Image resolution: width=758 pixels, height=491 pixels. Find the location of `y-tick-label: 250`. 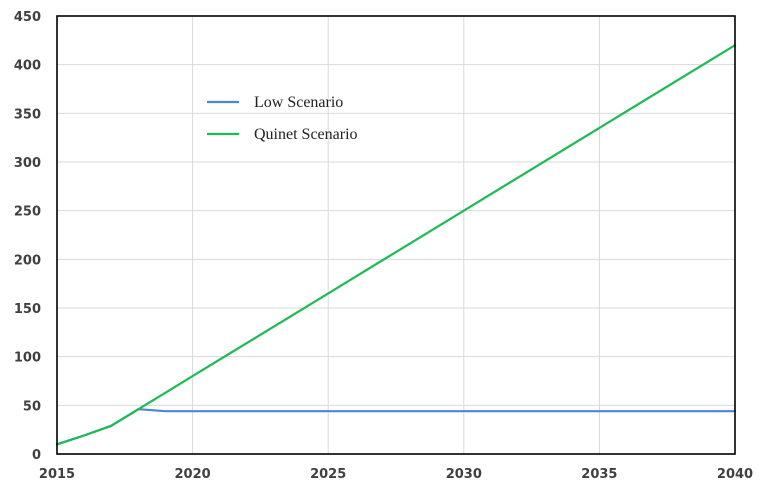

y-tick-label: 250 is located at coordinates (27, 212).